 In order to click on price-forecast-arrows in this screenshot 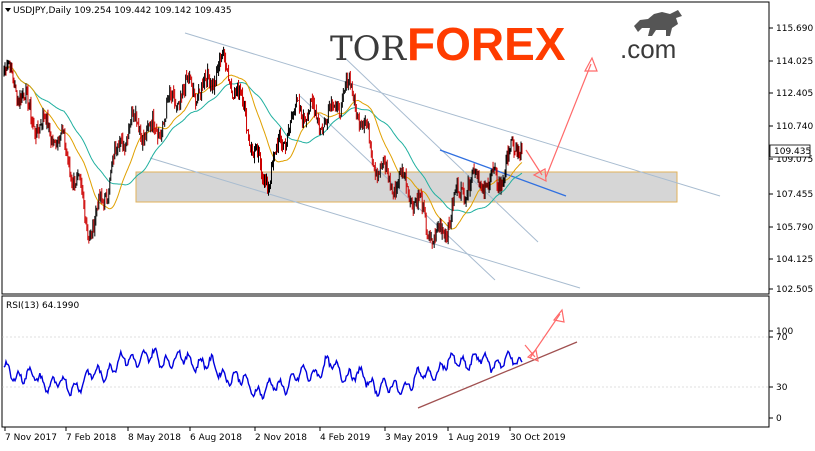, I will do `click(561, 119)`.